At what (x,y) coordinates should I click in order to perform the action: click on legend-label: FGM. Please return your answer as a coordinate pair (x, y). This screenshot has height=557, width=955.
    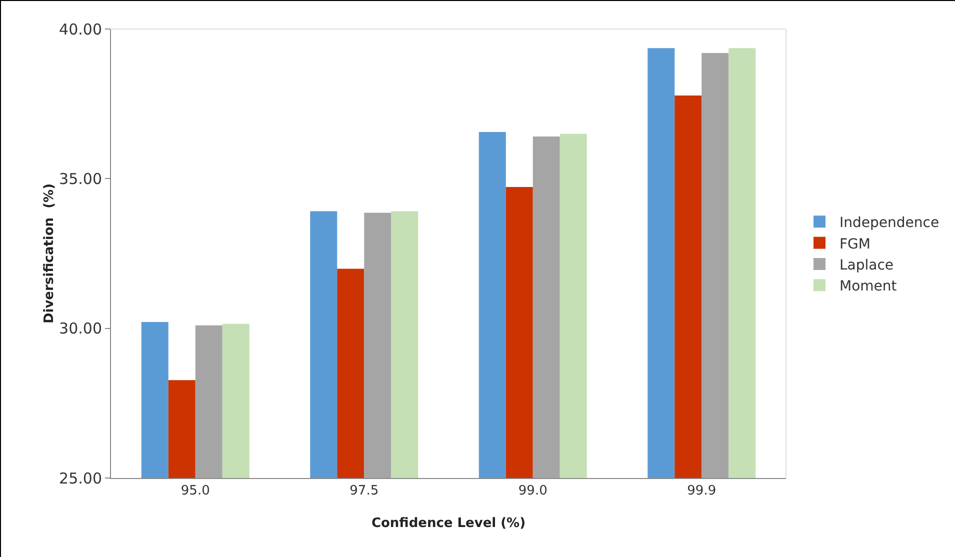
    Looking at the image, I should click on (855, 244).